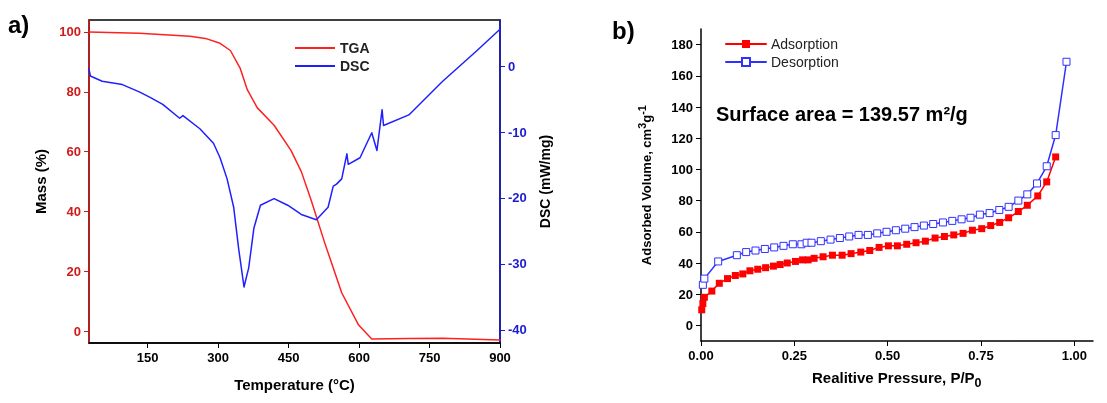 The height and width of the screenshot is (403, 1107). What do you see at coordinates (147, 357) in the screenshot?
I see `x-tick-label: 150` at bounding box center [147, 357].